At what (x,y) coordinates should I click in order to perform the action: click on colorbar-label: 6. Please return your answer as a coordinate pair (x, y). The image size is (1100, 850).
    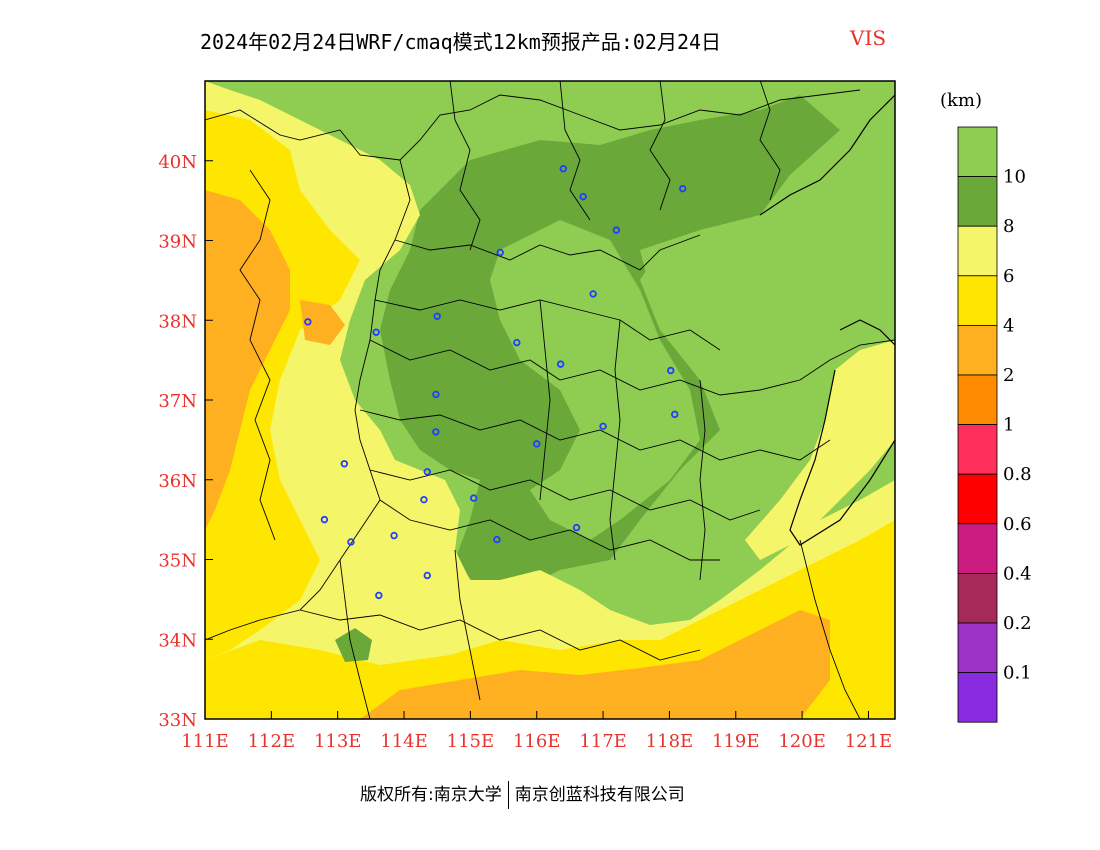
    Looking at the image, I should click on (1008, 276).